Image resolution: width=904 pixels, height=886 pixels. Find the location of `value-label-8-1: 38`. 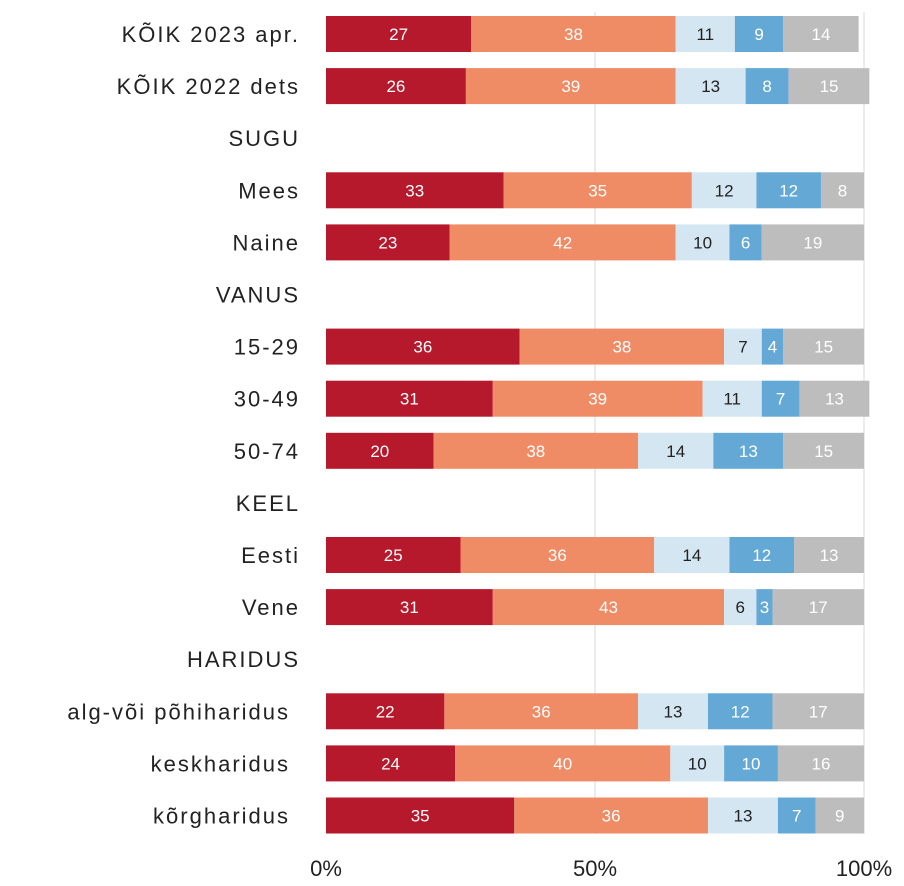

value-label-8-1: 38 is located at coordinates (535, 451).